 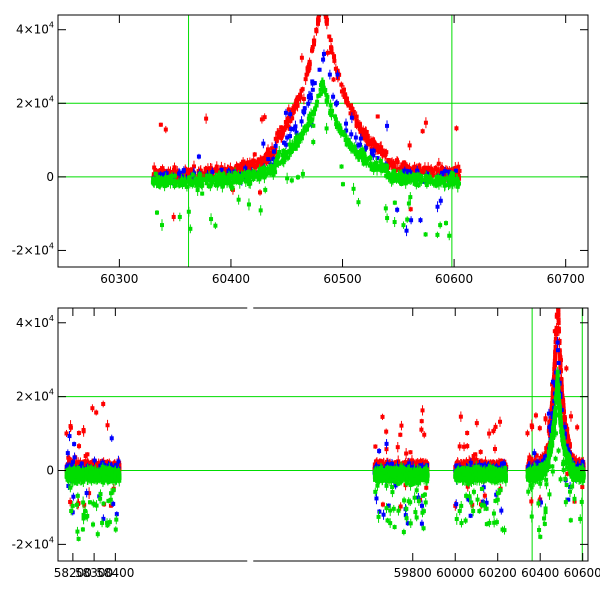 I want to click on x-tick-label: 60700, so click(x=566, y=279).